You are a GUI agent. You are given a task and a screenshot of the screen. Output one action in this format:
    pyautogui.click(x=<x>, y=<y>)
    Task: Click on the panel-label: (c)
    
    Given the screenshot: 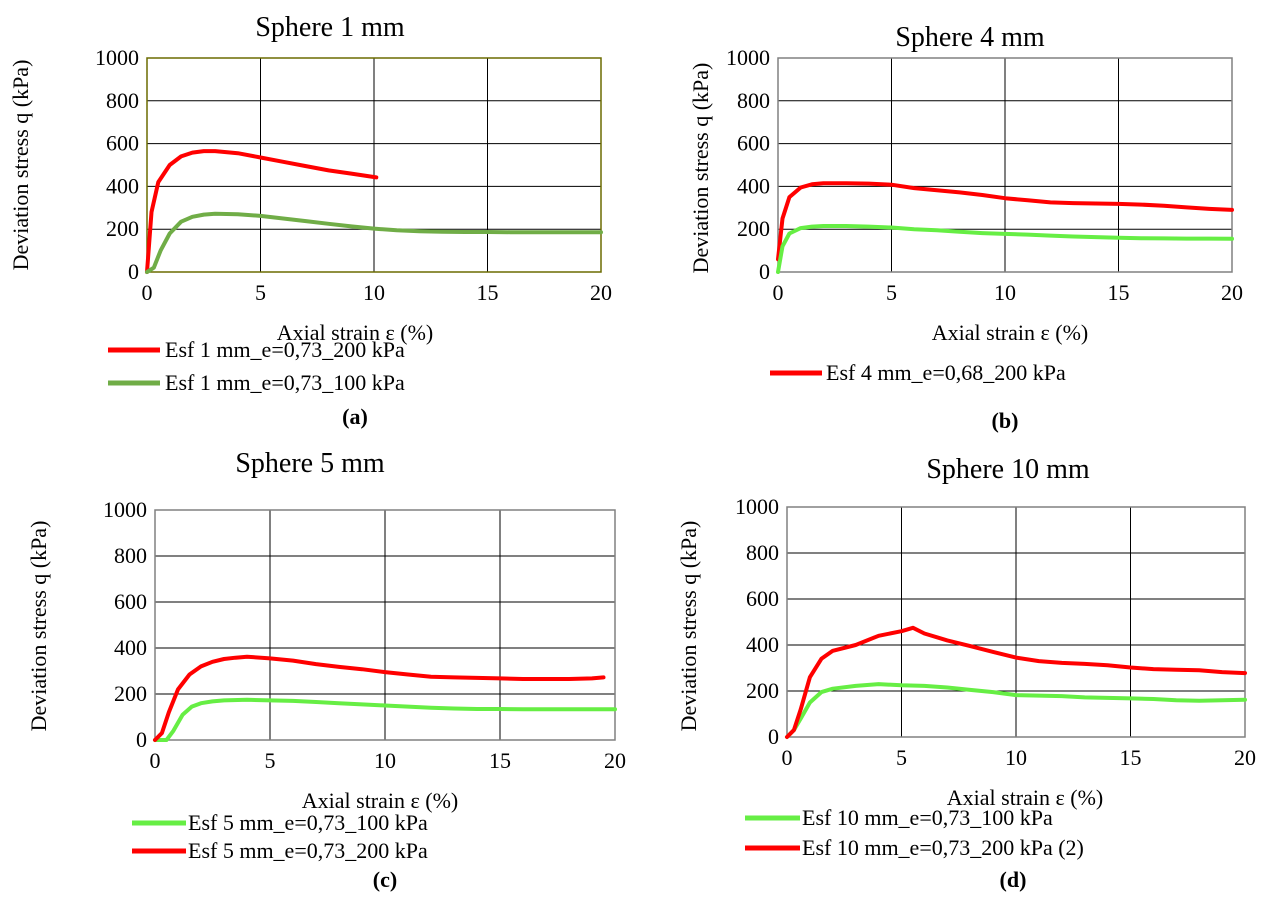 What is the action you would take?
    pyautogui.click(x=385, y=879)
    